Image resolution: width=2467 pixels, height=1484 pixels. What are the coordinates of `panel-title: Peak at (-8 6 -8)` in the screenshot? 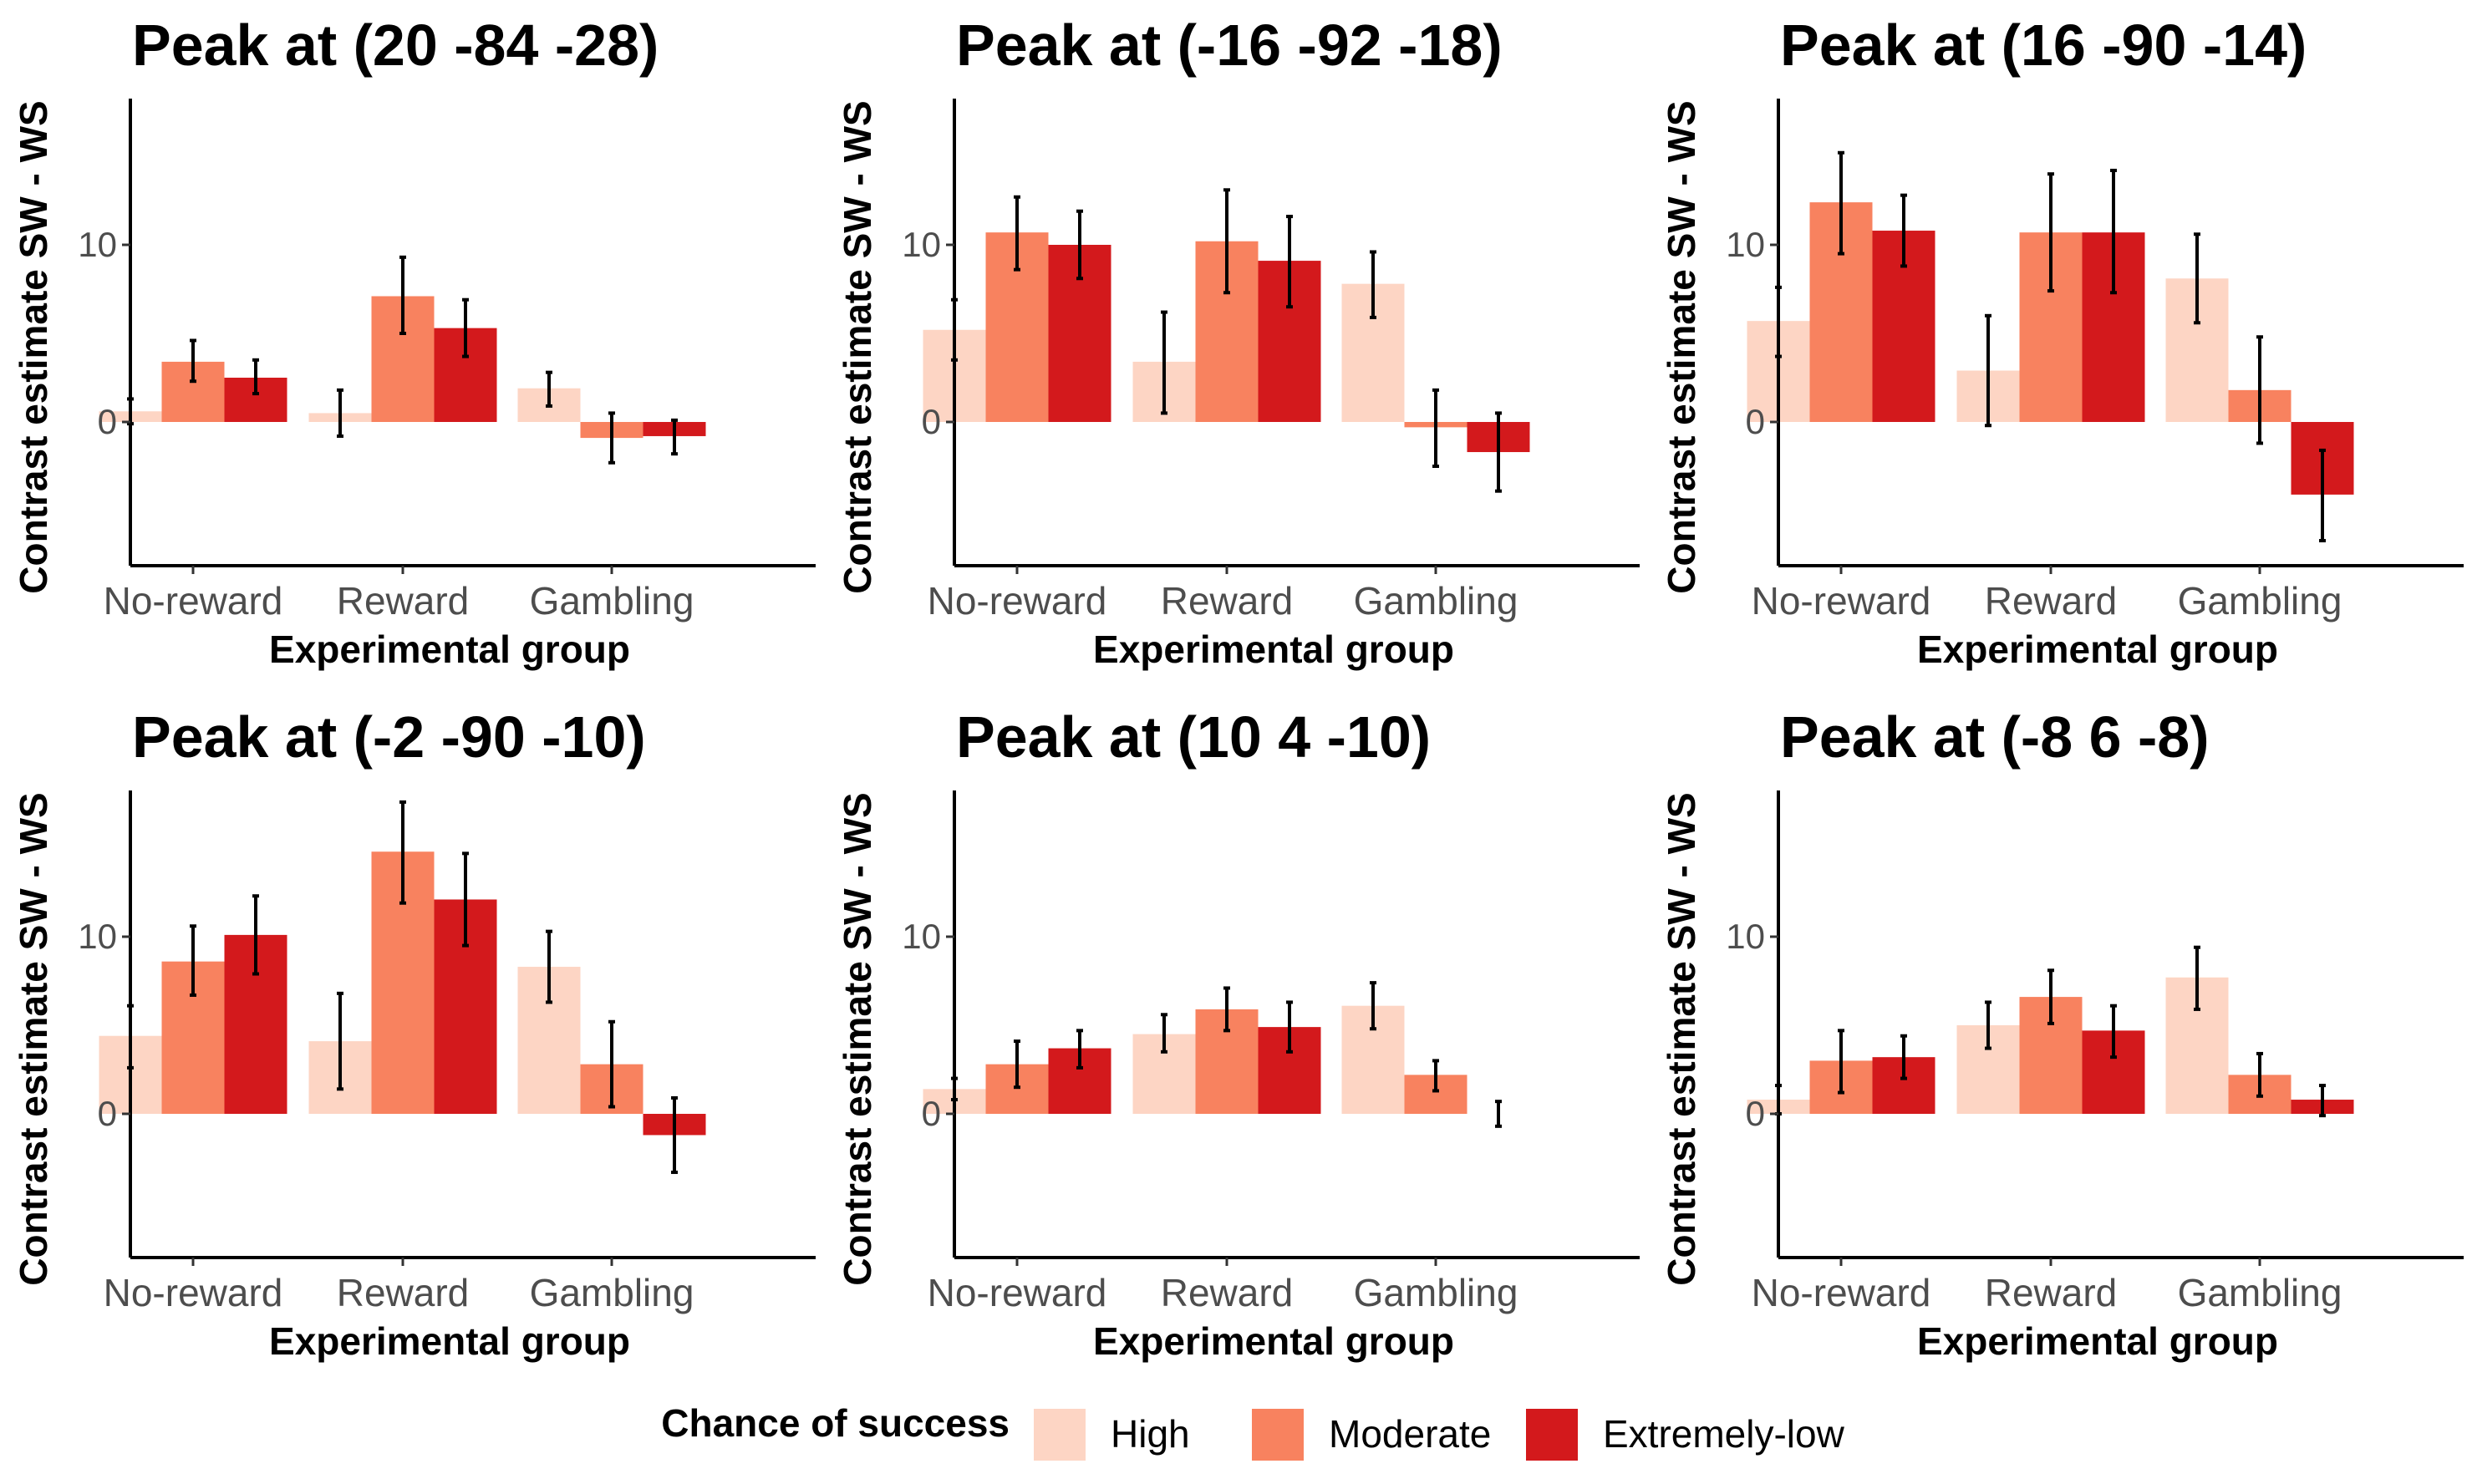 It's located at (1995, 737).